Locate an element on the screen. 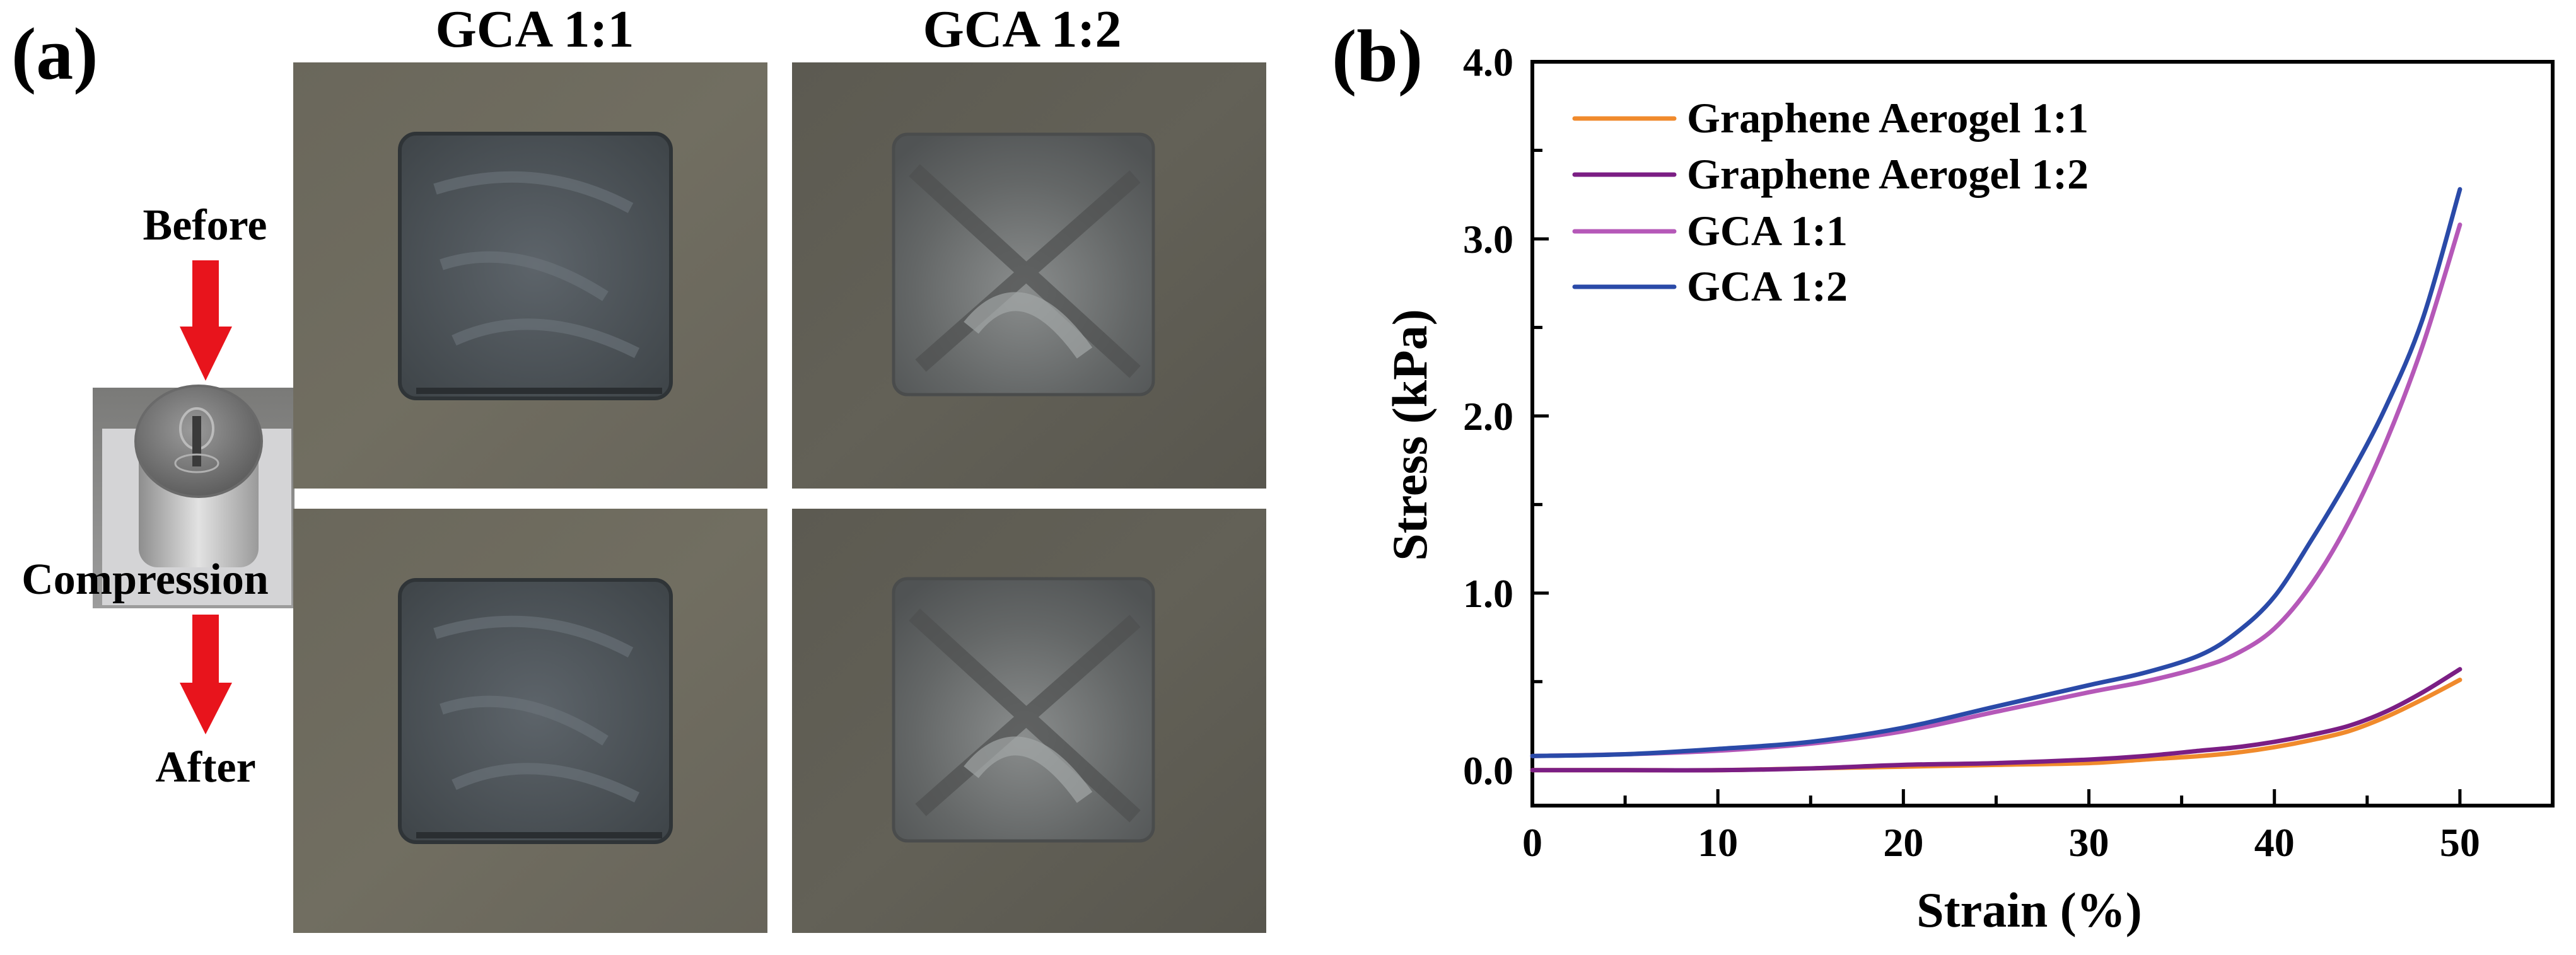 This screenshot has width=2576, height=955. panel-a-label: (a) is located at coordinates (55, 54).